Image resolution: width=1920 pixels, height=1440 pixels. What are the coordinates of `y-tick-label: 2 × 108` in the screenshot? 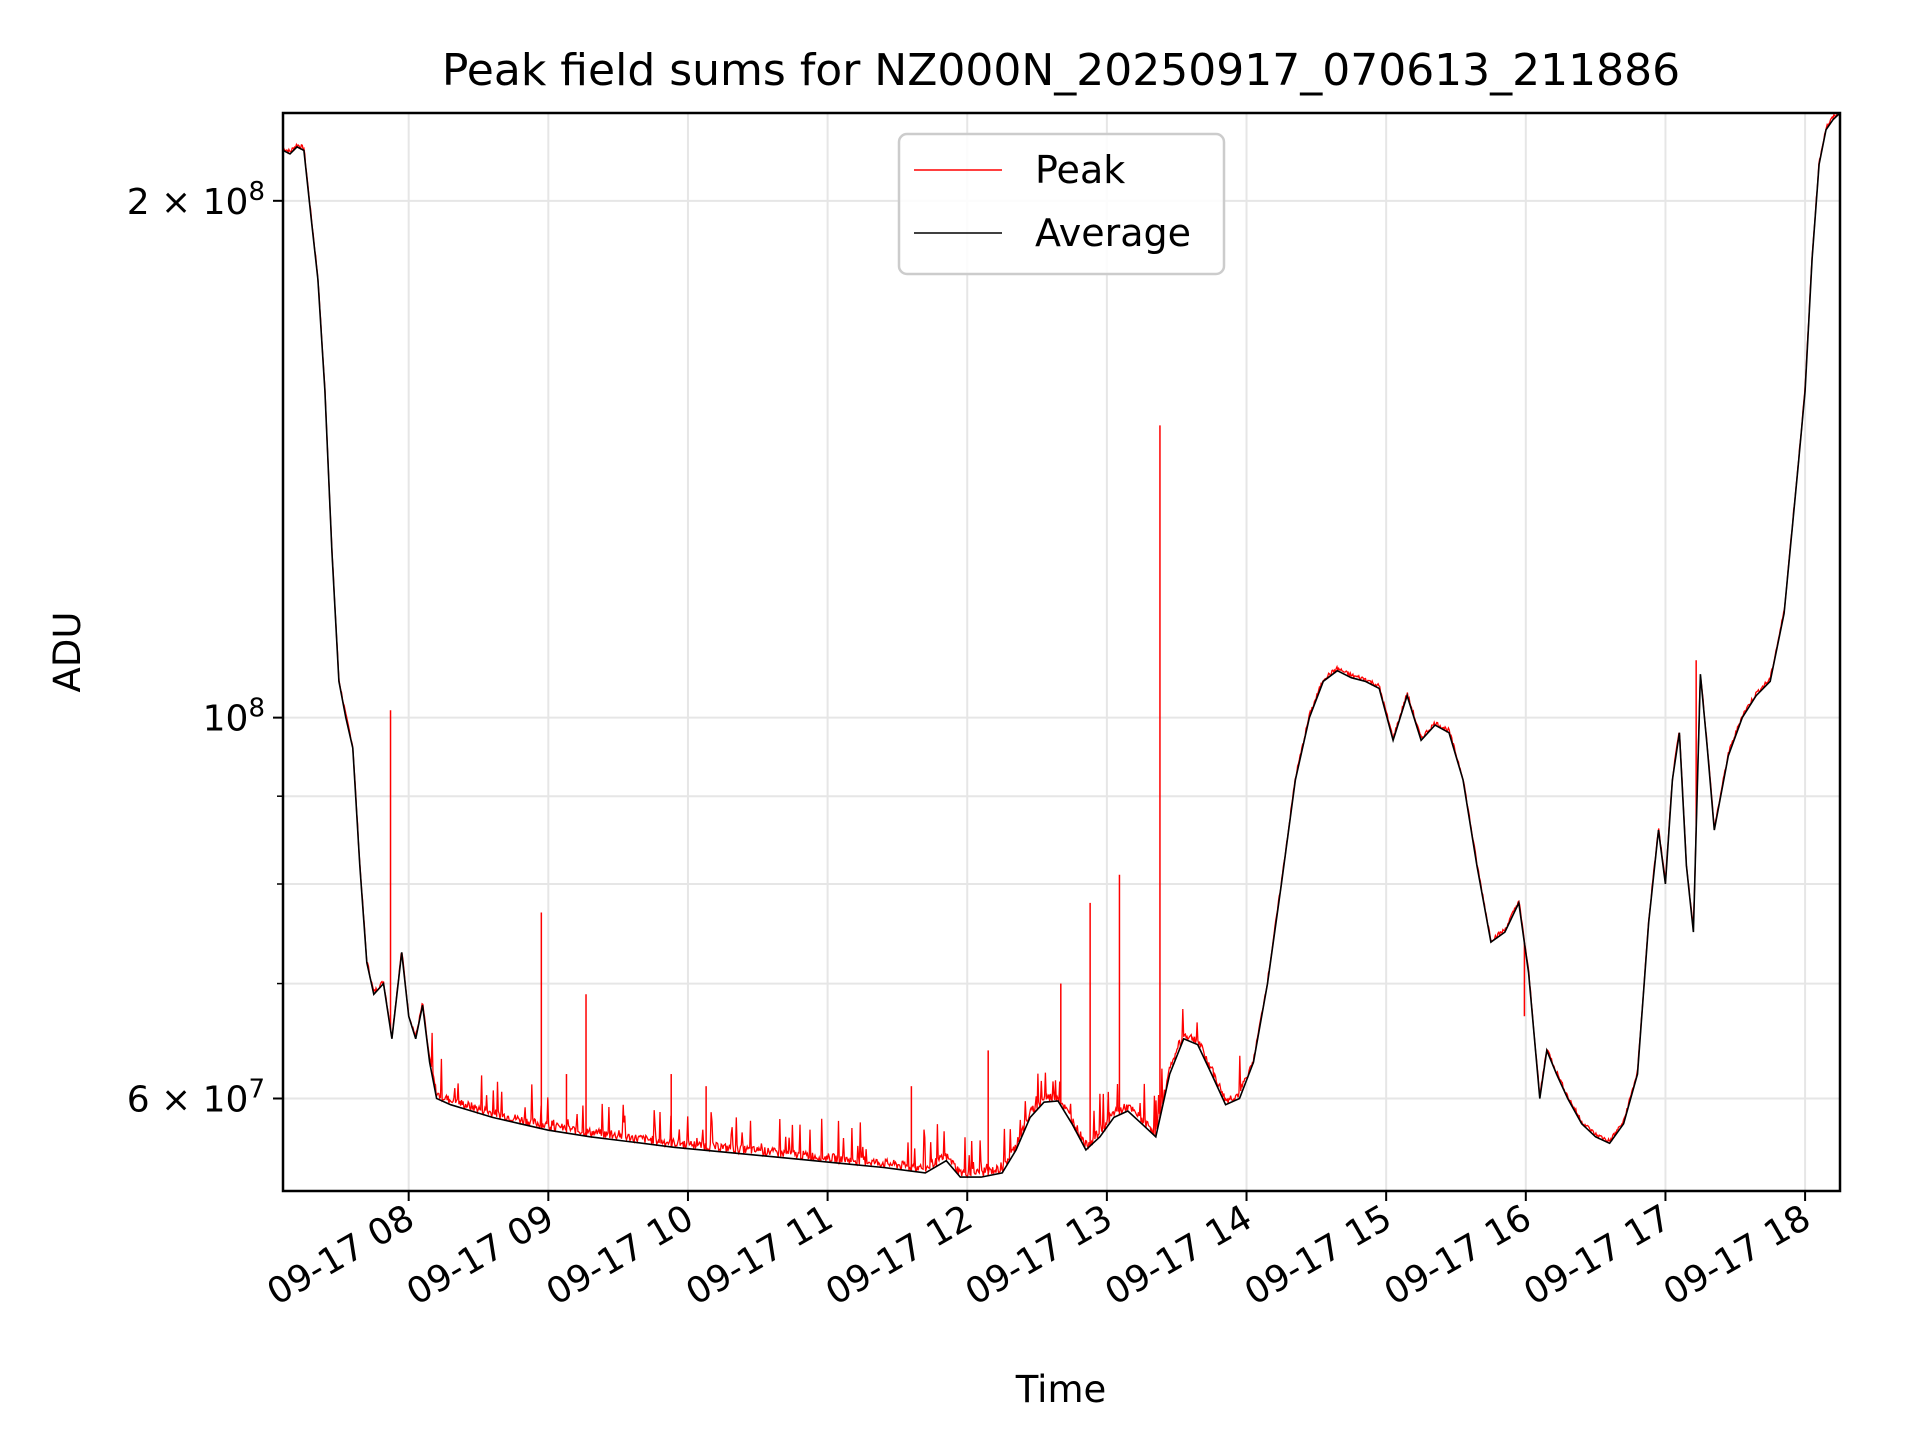 It's located at (196, 200).